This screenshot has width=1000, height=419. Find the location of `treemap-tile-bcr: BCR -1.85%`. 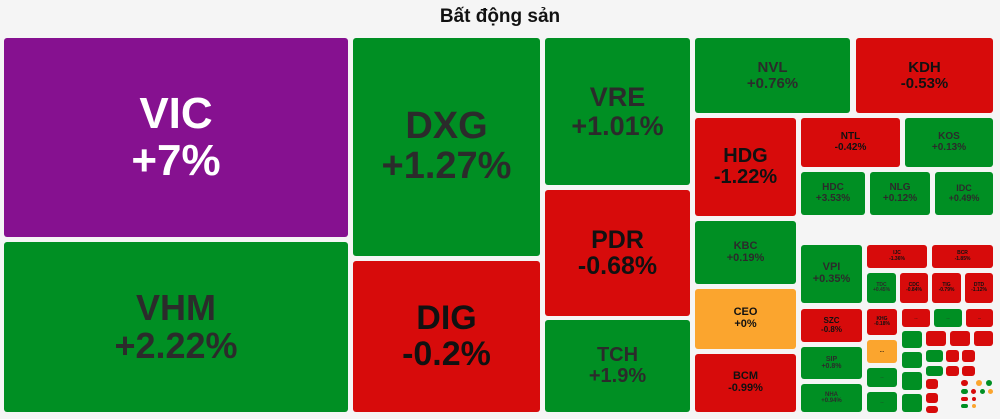

treemap-tile-bcr: BCR -1.85% is located at coordinates (962, 256).